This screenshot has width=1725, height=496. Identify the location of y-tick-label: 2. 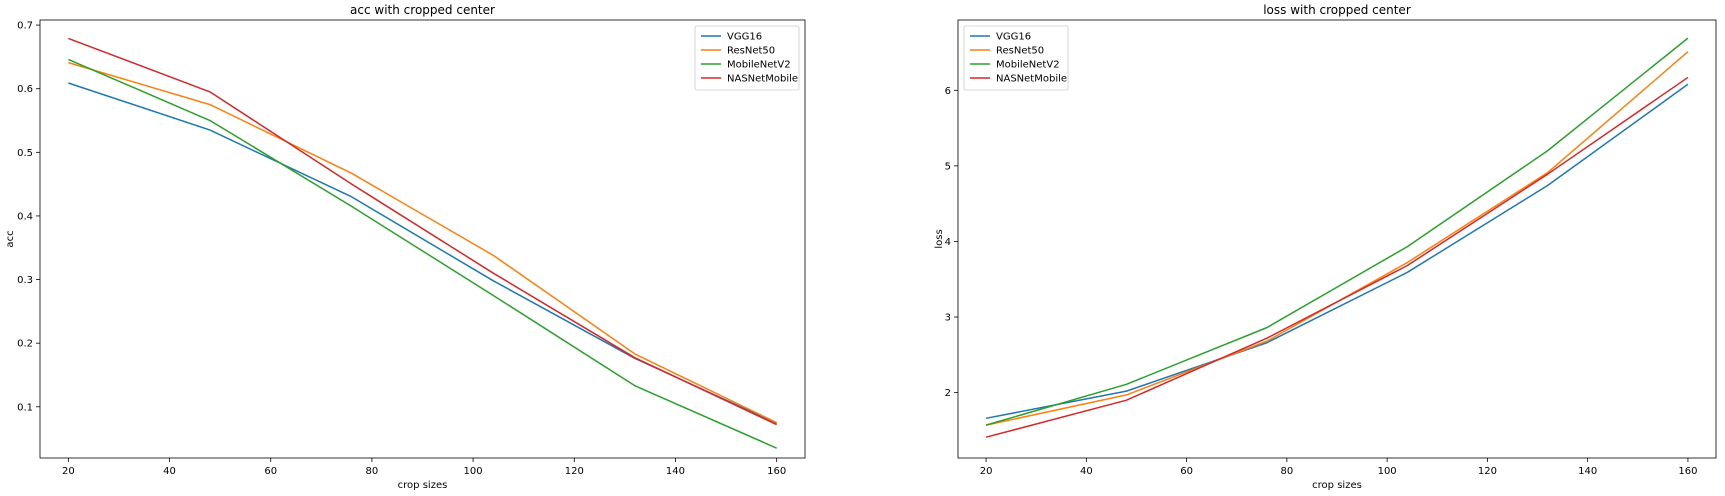
(948, 393).